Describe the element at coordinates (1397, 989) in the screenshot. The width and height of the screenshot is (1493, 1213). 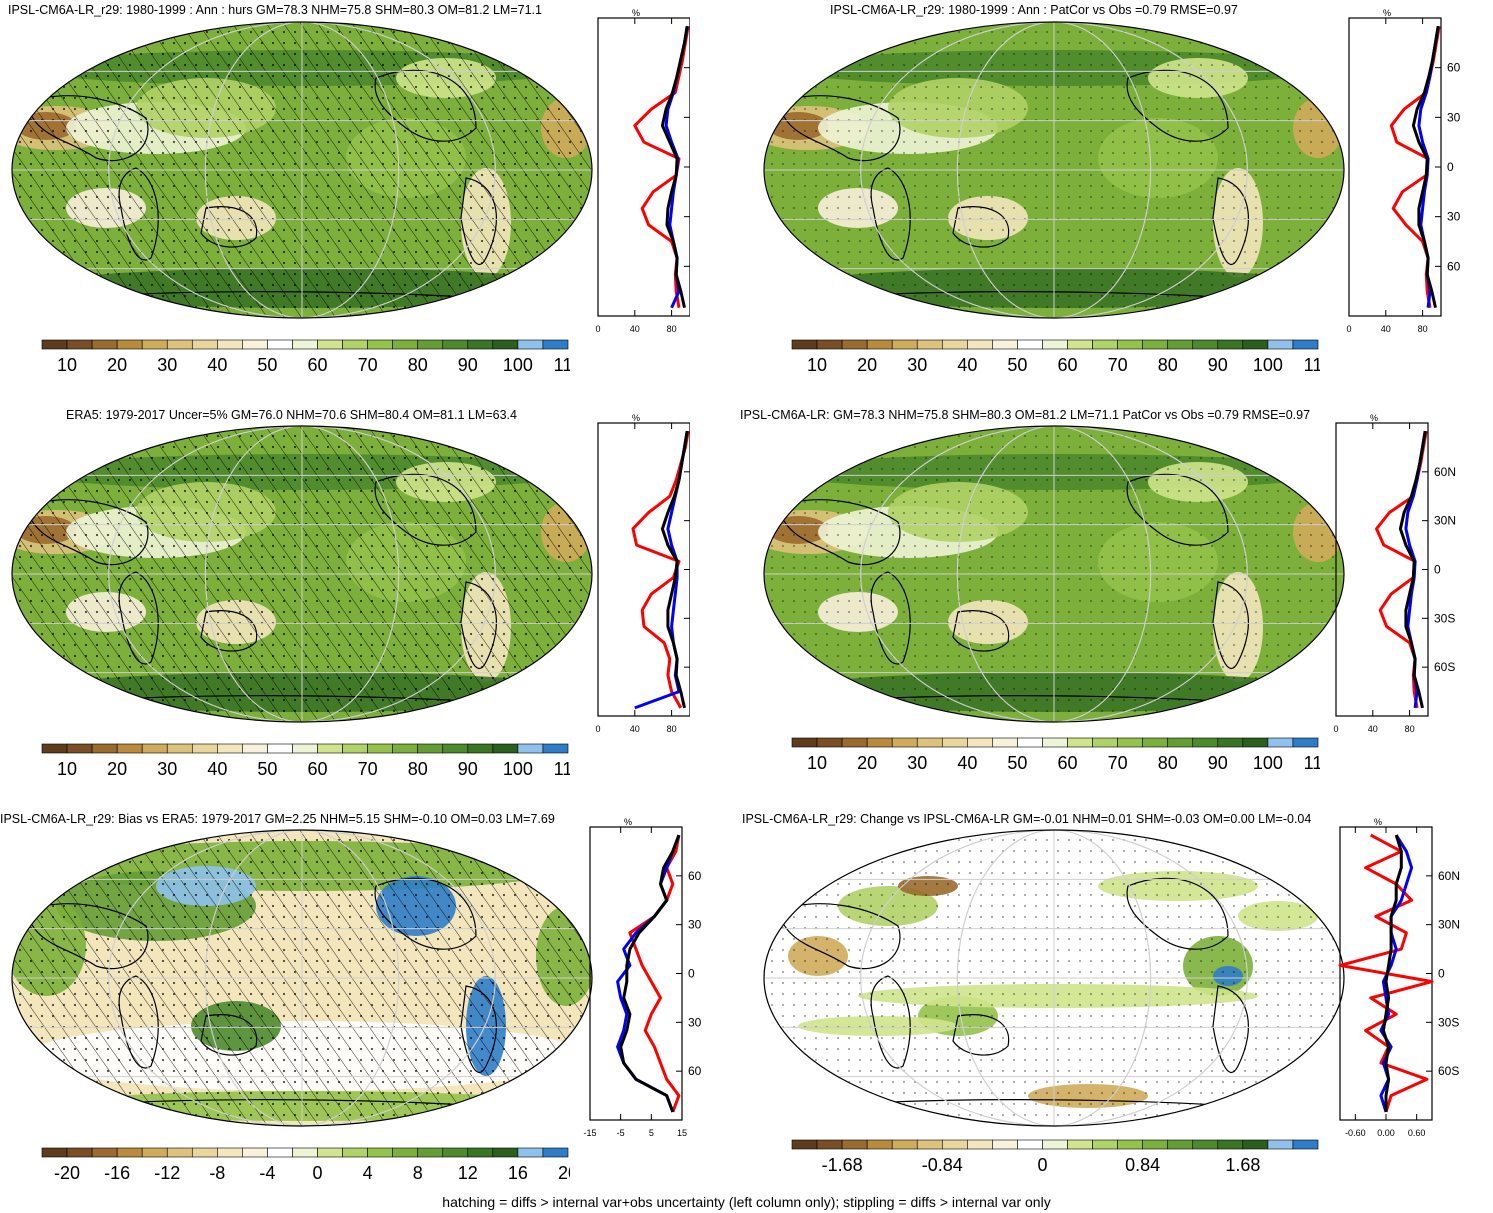
I see `zonal-mean-plot: %60N30N030S60S-0.60 0.00 0.60` at that location.